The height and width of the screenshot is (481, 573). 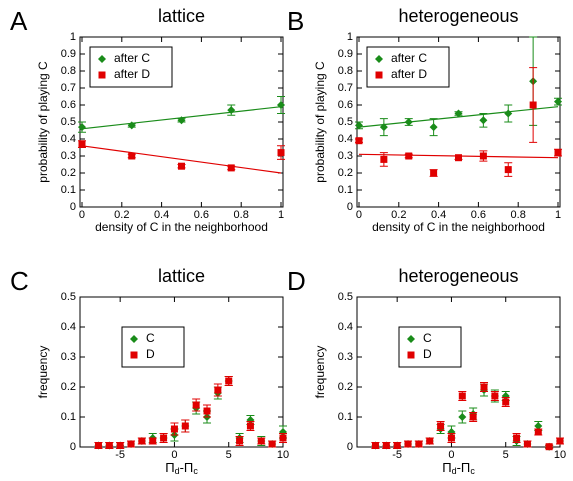 What do you see at coordinates (181, 468) in the screenshot?
I see `x-axis-label: Πd-Πc` at bounding box center [181, 468].